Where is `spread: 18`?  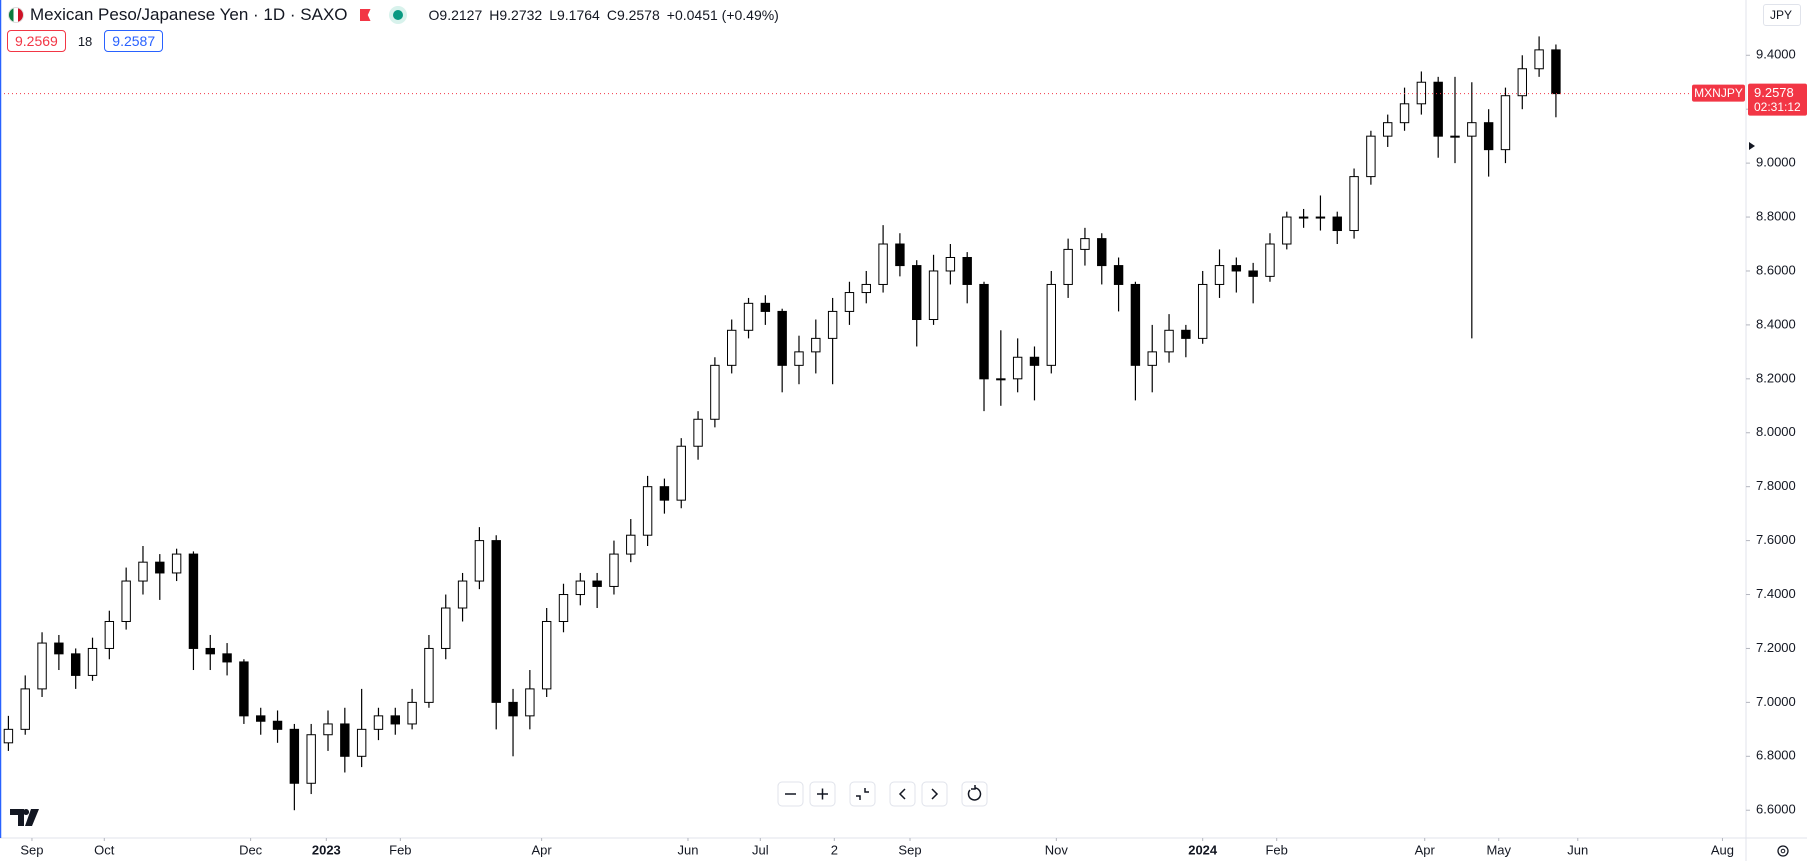 spread: 18 is located at coordinates (85, 41).